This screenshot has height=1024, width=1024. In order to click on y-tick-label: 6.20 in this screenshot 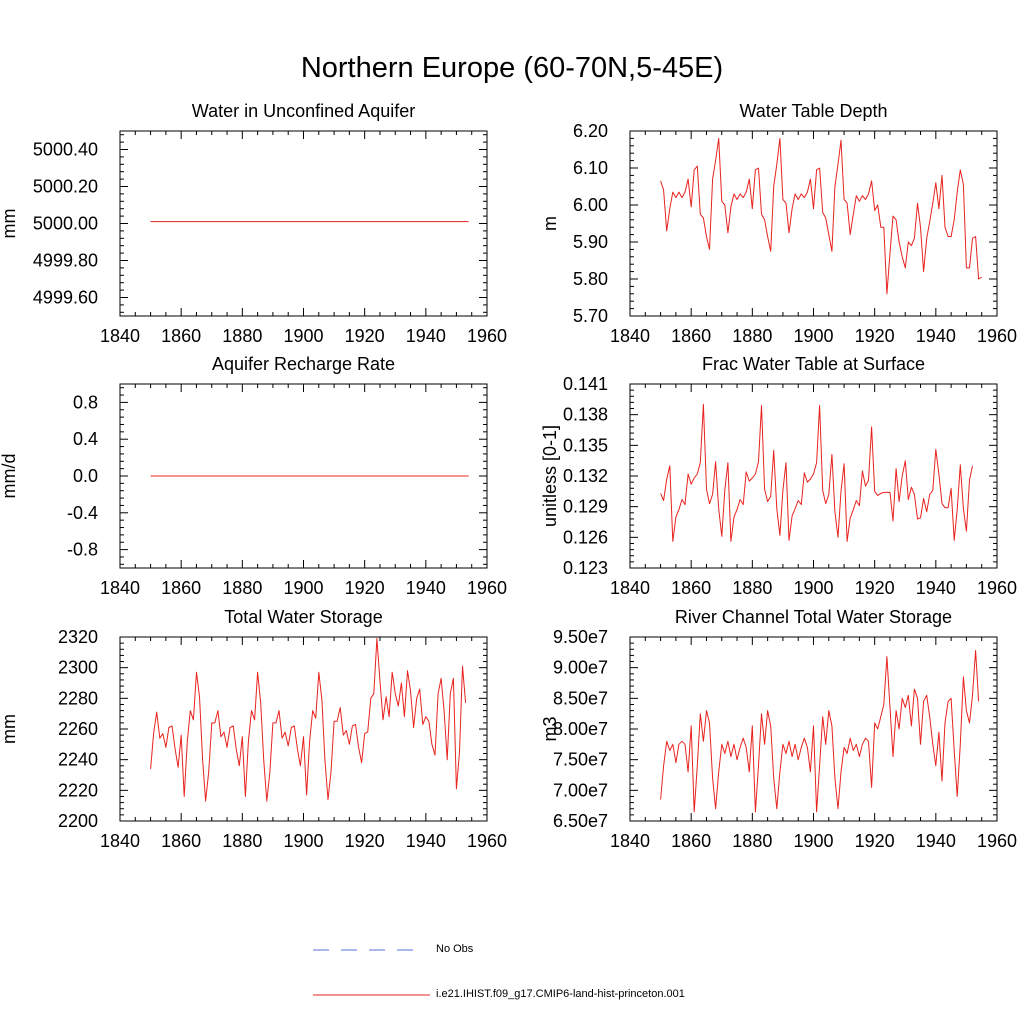, I will do `click(590, 131)`.